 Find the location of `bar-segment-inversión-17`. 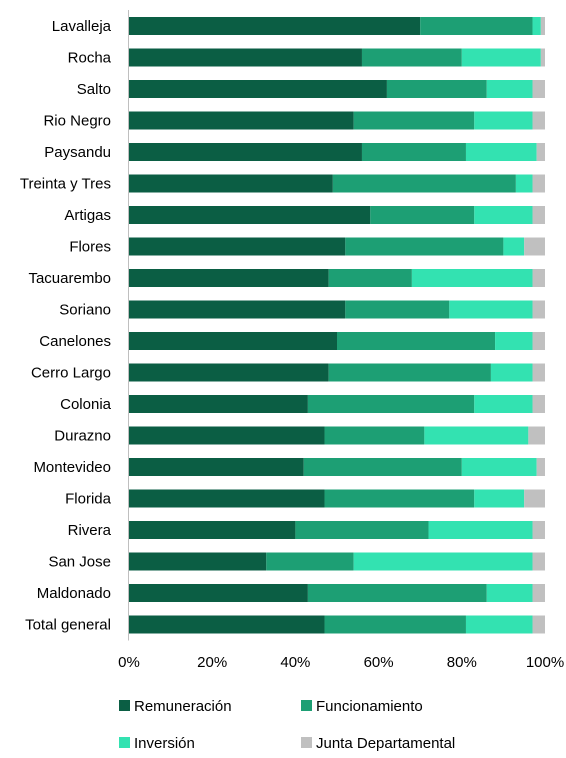

bar-segment-inversión-17 is located at coordinates (443, 561).